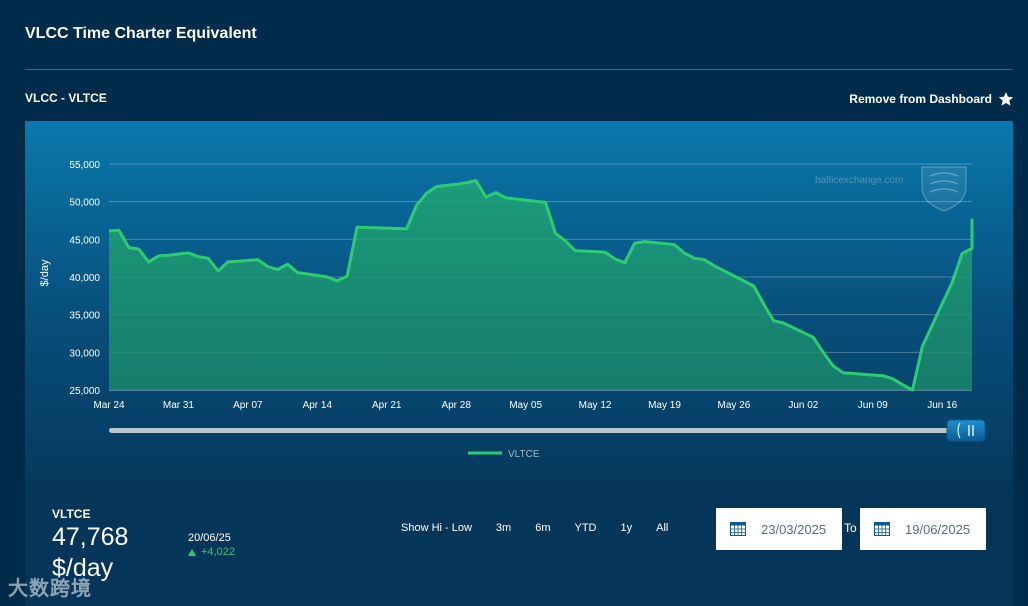  What do you see at coordinates (662, 528) in the screenshot?
I see `range-all: All` at bounding box center [662, 528].